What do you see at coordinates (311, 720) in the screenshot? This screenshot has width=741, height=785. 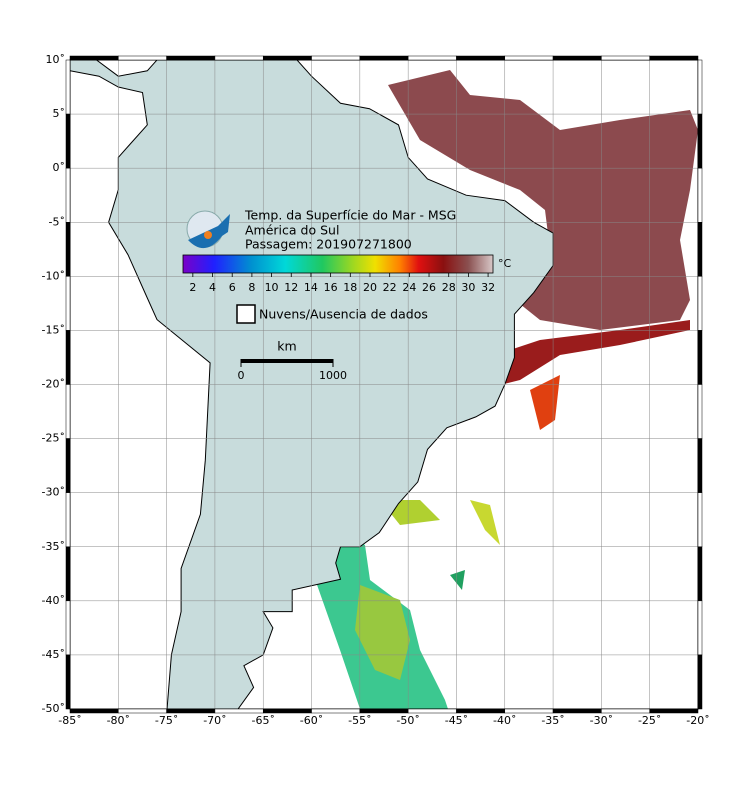 I see `lon-tick-label: -60˚` at bounding box center [311, 720].